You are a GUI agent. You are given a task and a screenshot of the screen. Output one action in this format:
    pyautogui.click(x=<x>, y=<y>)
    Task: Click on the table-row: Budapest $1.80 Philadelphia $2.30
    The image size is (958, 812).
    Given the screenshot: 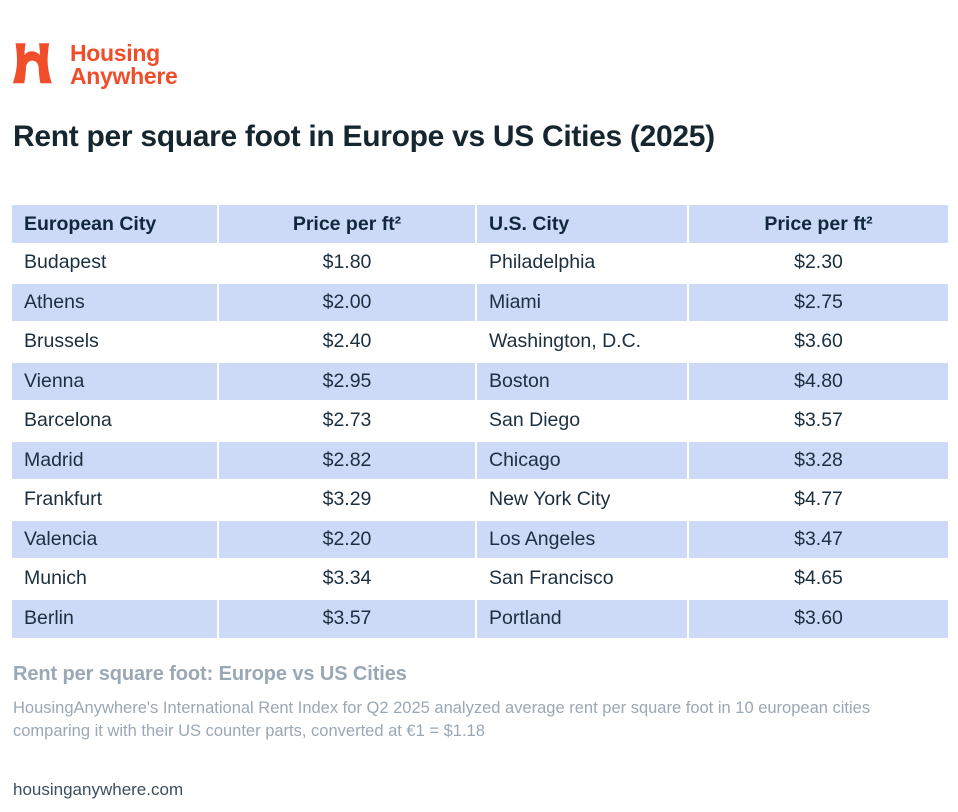 What is the action you would take?
    pyautogui.click(x=480, y=263)
    